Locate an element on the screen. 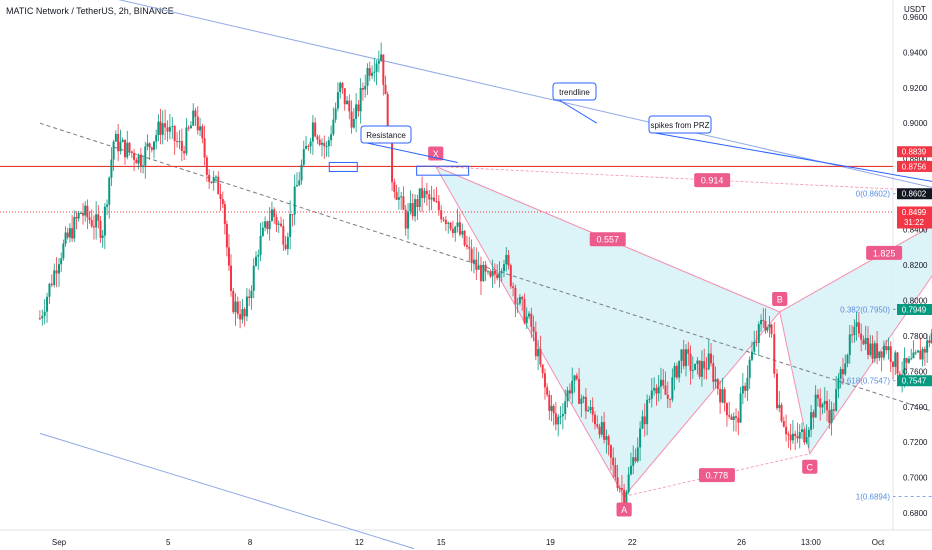 Image resolution: width=932 pixels, height=550 pixels. chart-title: MATIC Network / TetherUS, 2h, BINANCE is located at coordinates (90, 11).